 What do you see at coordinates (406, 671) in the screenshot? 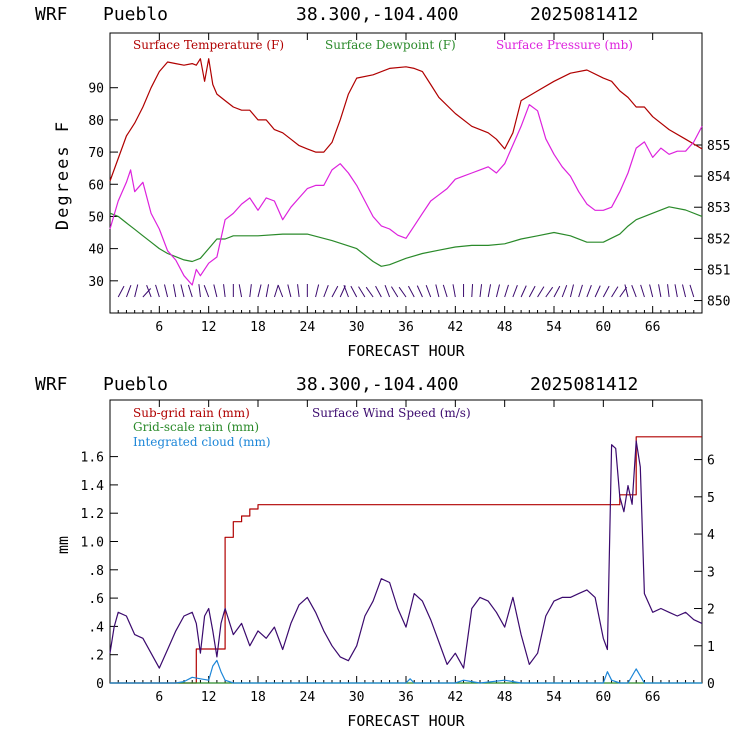
I see `series-line-integrated-cloud` at bounding box center [406, 671].